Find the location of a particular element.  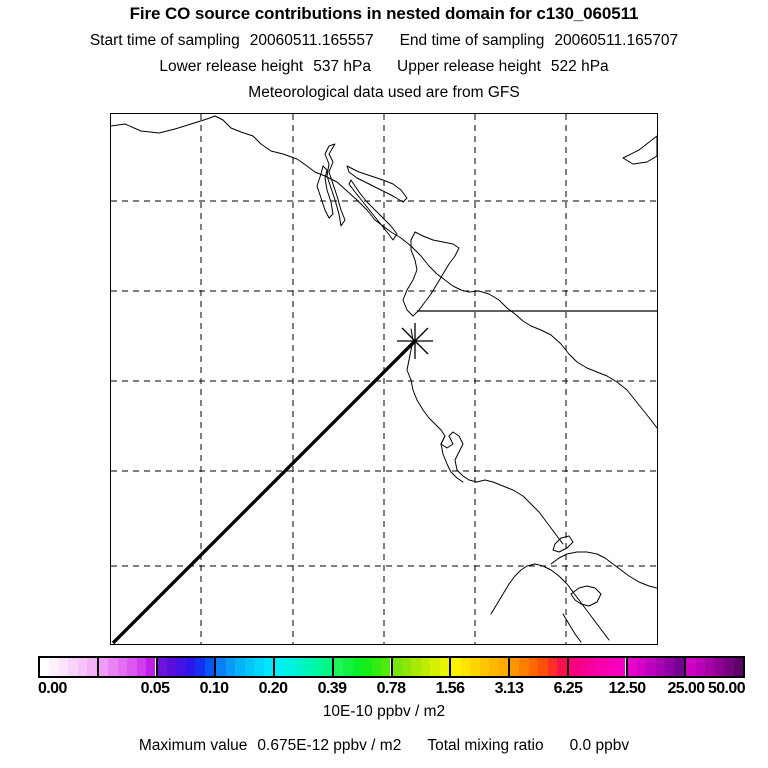

coastline-southern-tip is located at coordinates (572, 628).